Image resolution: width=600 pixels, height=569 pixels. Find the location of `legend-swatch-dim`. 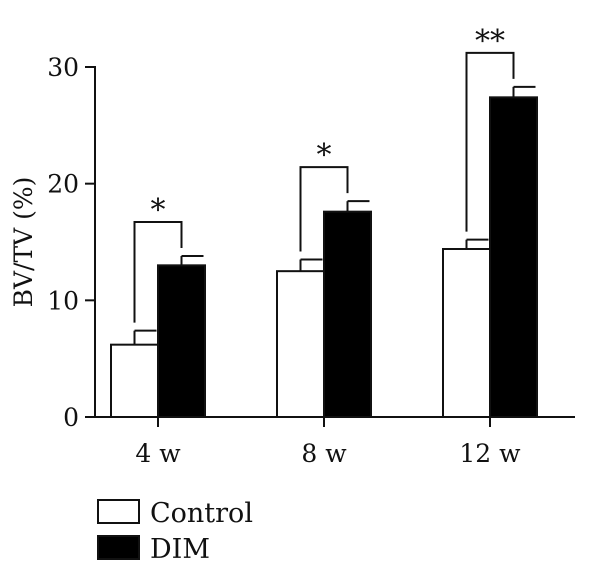

legend-swatch-dim is located at coordinates (118, 547).